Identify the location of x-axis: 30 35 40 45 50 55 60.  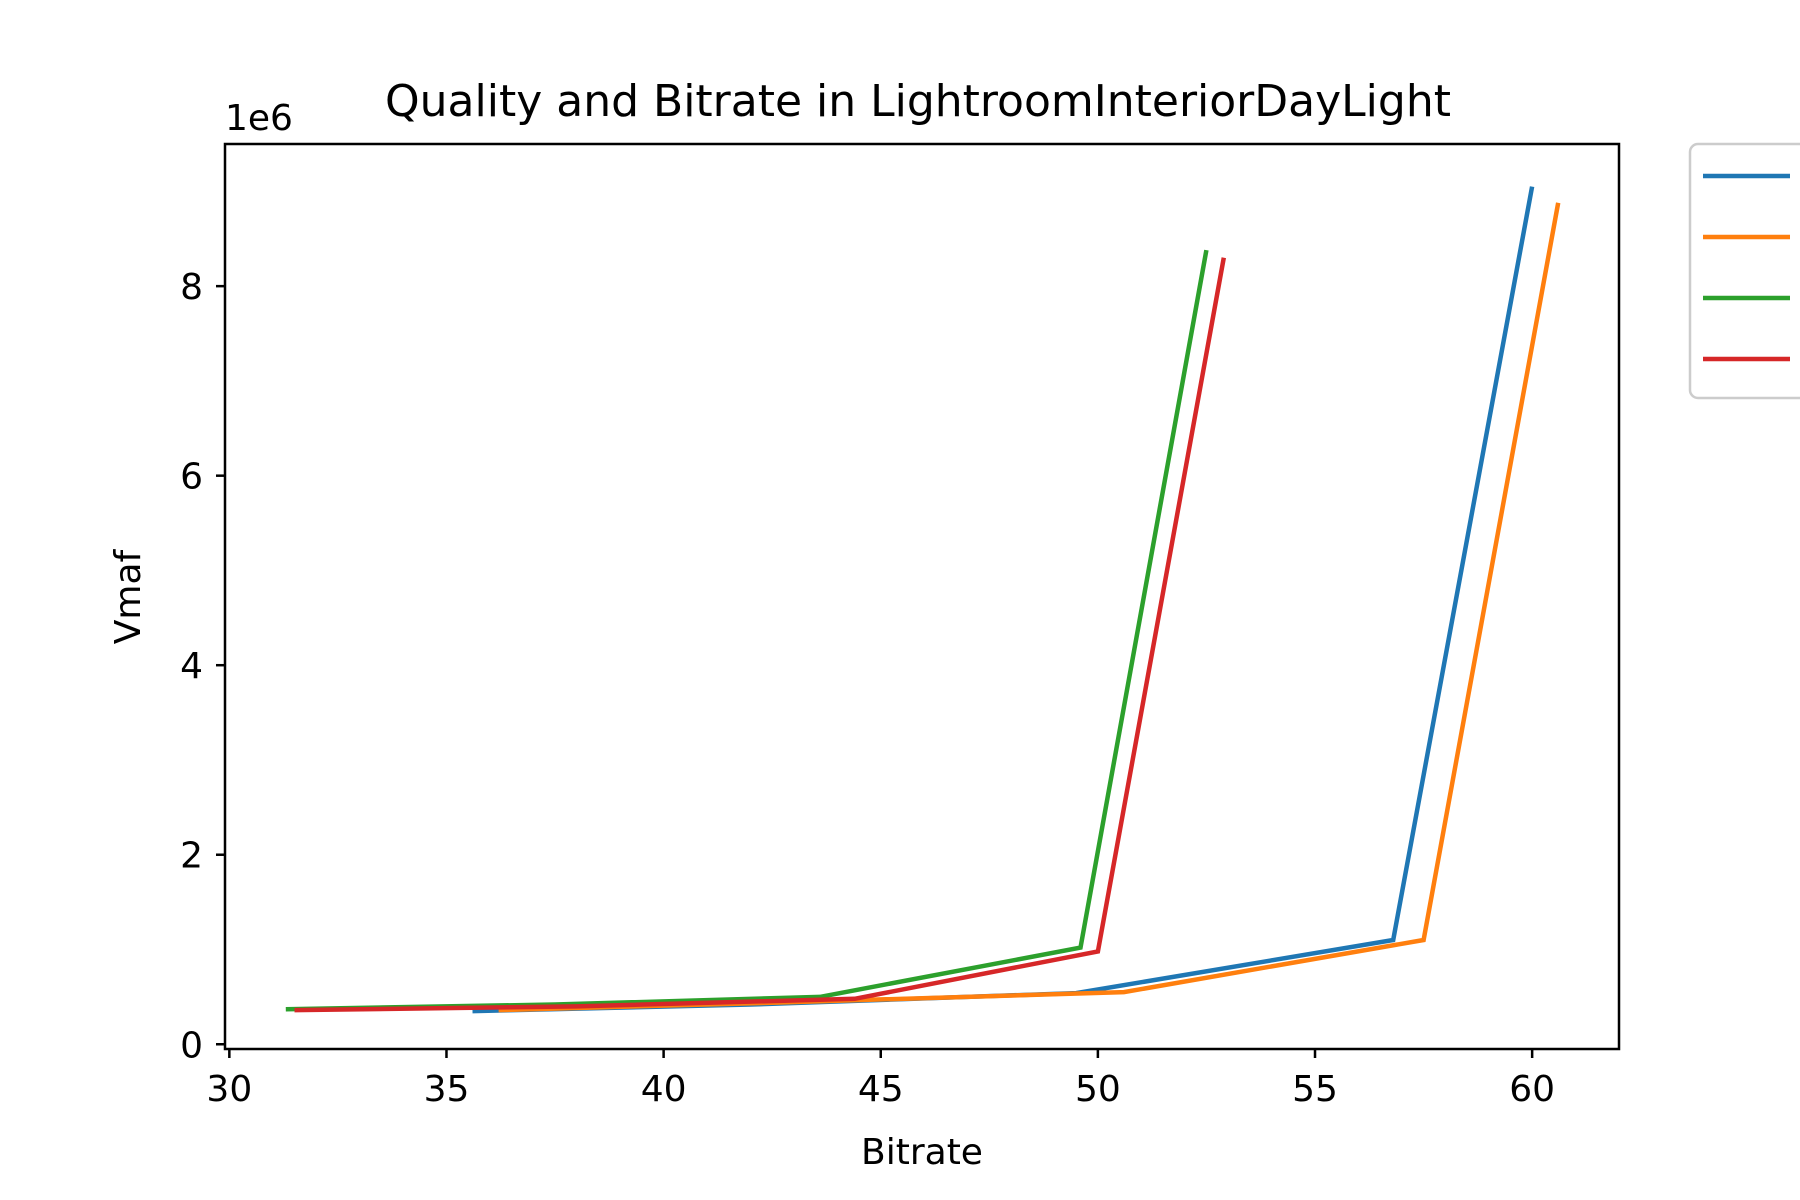
(880, 1079).